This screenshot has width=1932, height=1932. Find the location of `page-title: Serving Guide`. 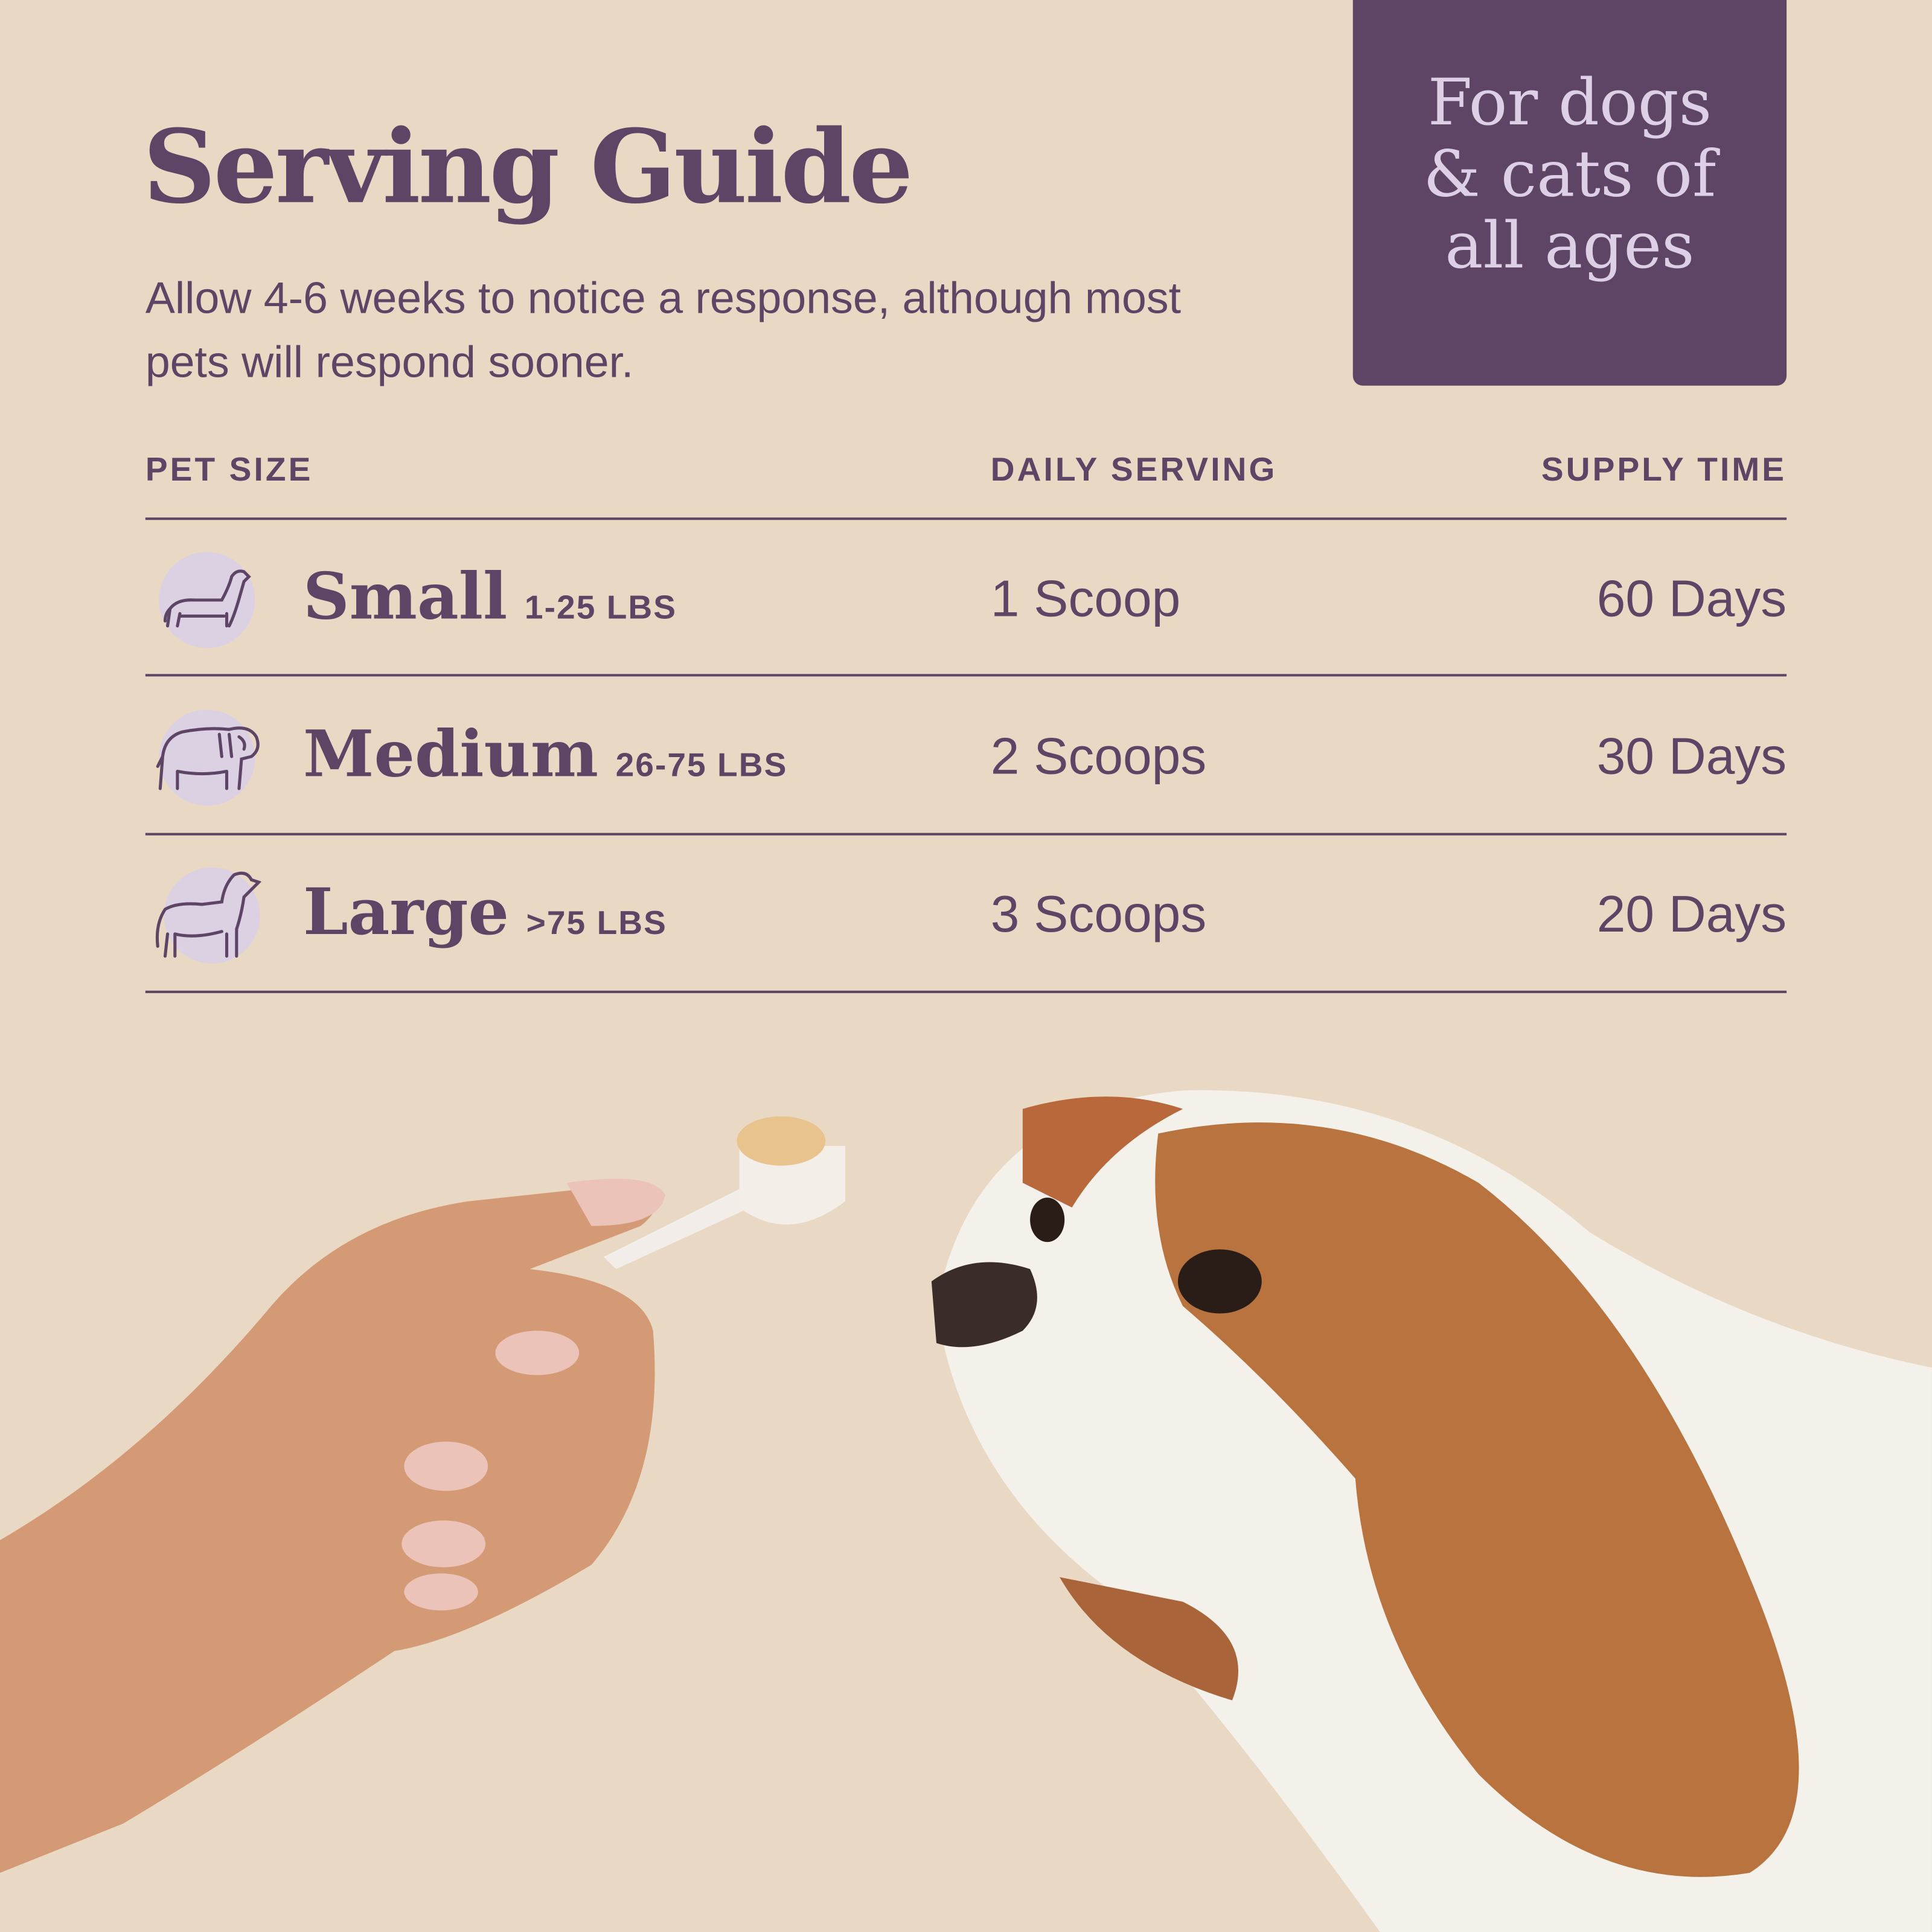

page-title: Serving Guide is located at coordinates (528, 167).